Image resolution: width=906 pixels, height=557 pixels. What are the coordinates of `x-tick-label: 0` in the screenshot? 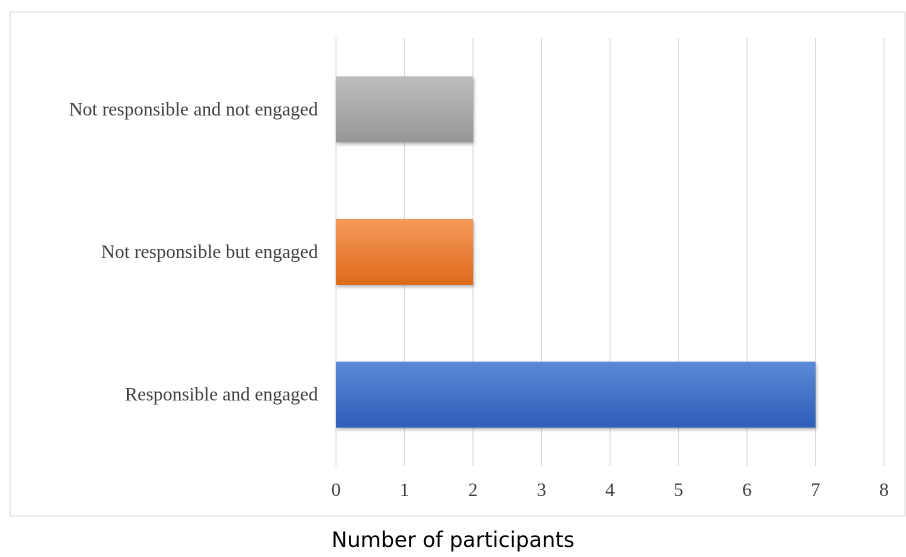 It's located at (336, 490).